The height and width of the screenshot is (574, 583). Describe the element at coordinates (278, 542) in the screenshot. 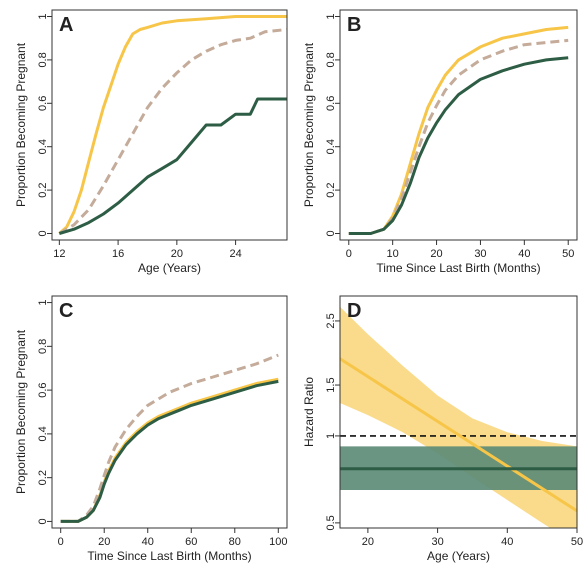

I see `x-tick-label: 100` at that location.